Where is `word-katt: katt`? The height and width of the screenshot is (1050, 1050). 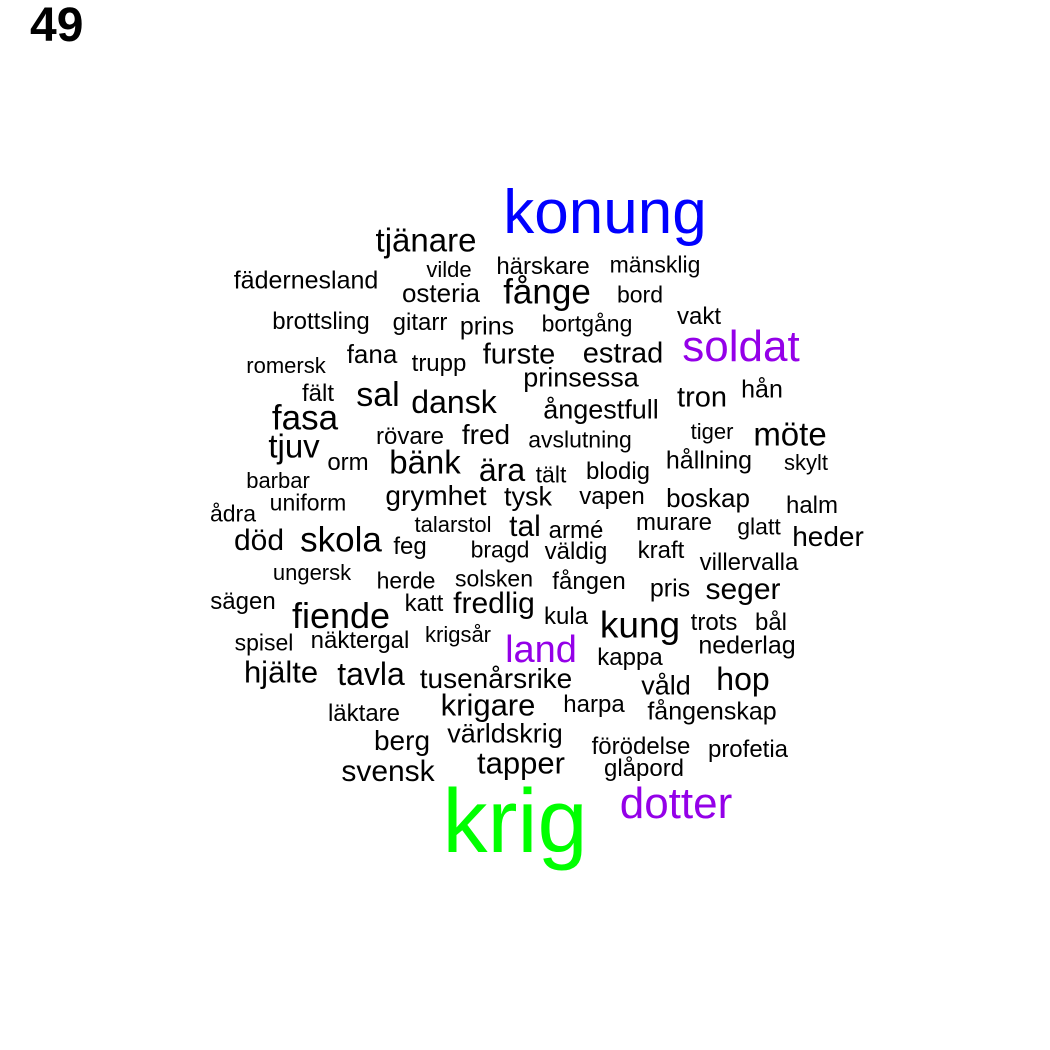 word-katt: katt is located at coordinates (424, 603).